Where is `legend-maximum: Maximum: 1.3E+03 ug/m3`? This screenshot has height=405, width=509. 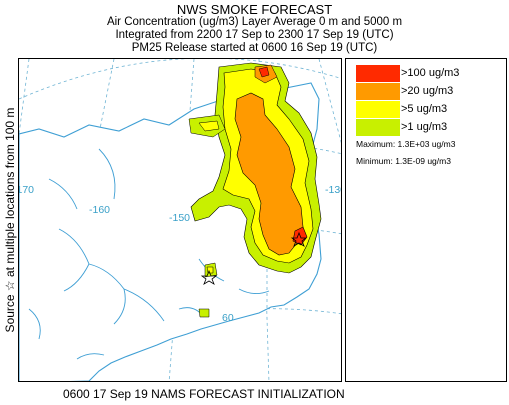
legend-maximum: Maximum: 1.3E+03 ug/m3 is located at coordinates (406, 144).